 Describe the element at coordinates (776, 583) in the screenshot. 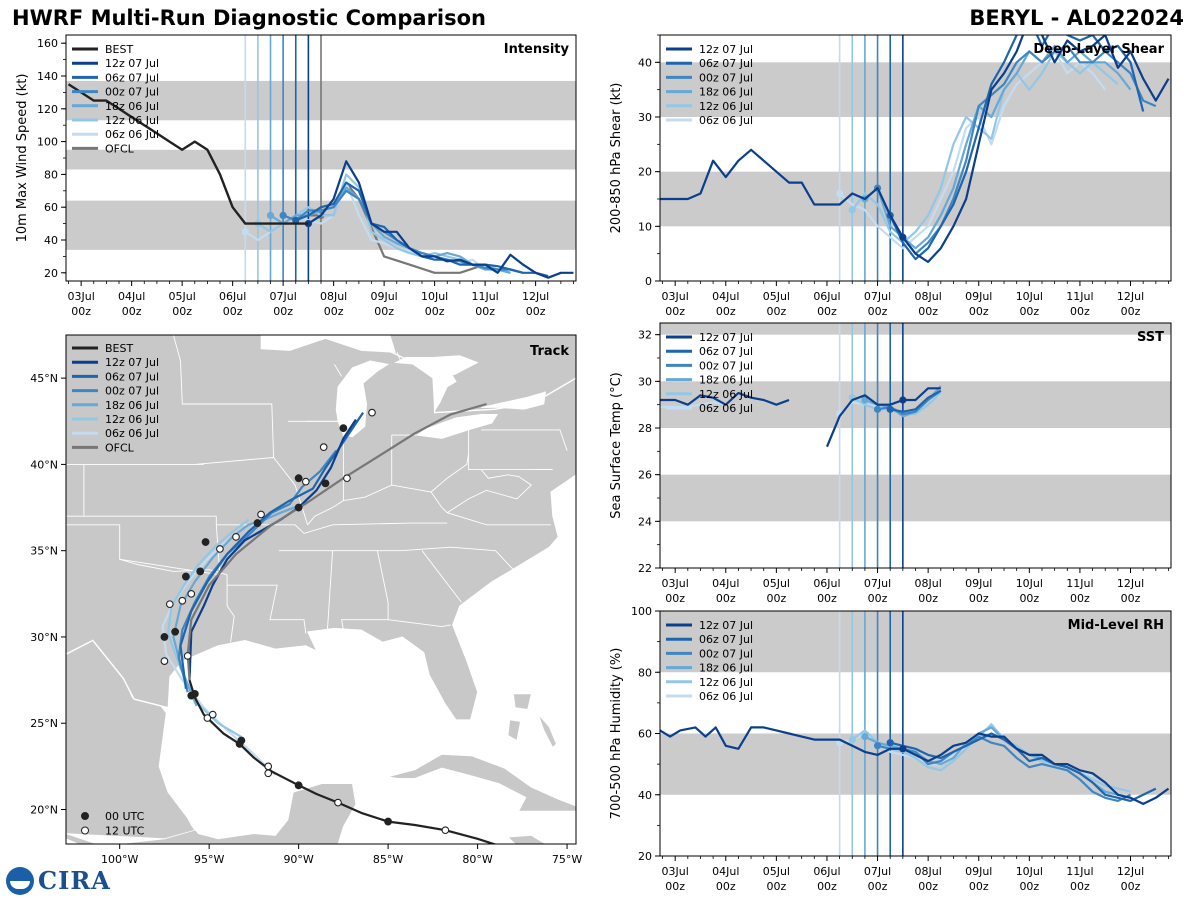

I see `sst-xtick-label: 05Jul` at that location.